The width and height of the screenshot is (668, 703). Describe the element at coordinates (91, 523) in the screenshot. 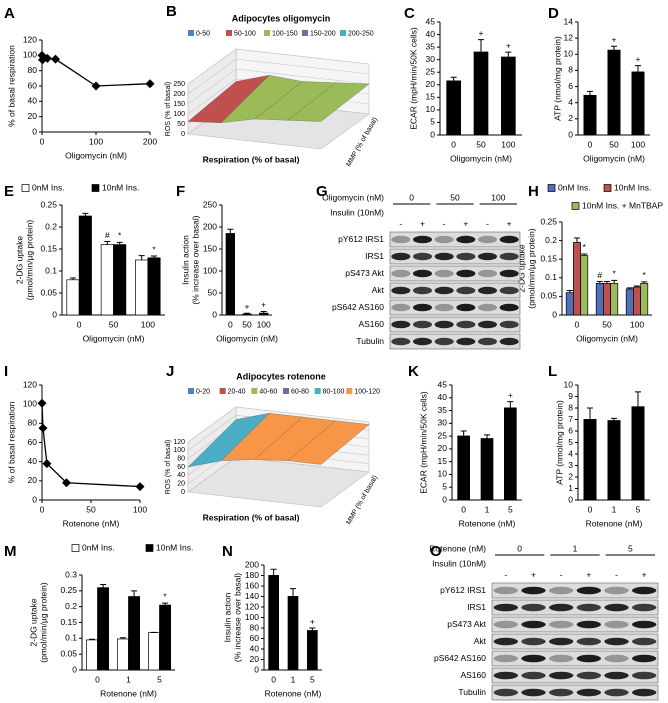

I see `x-axis-label: Rotenone (nM)` at that location.